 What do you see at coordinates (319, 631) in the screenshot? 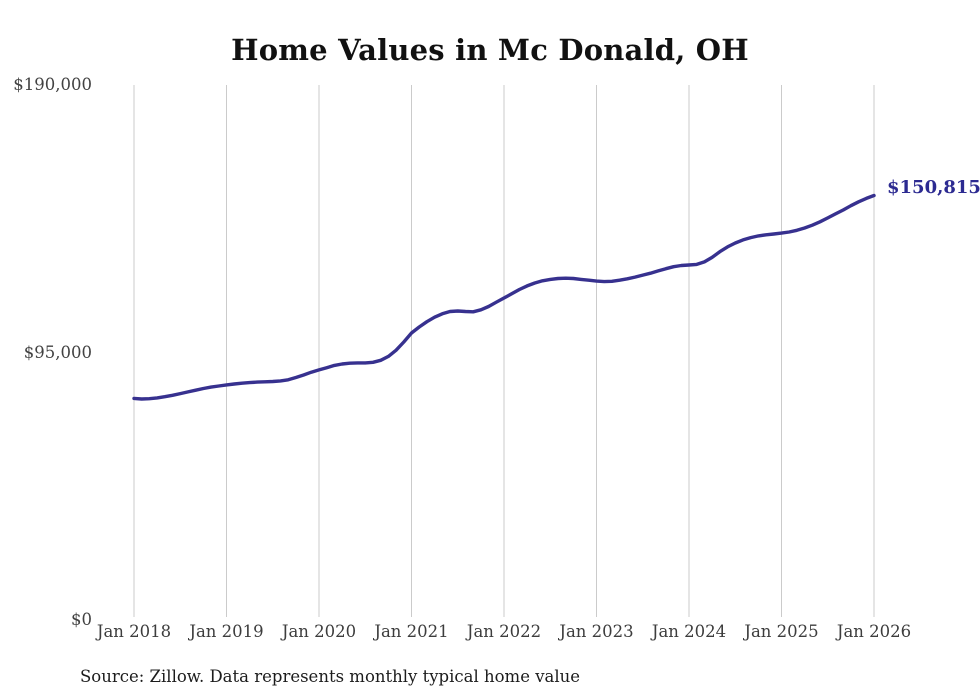
I see `x-axis-tick-label: Jan 2020` at bounding box center [319, 631].